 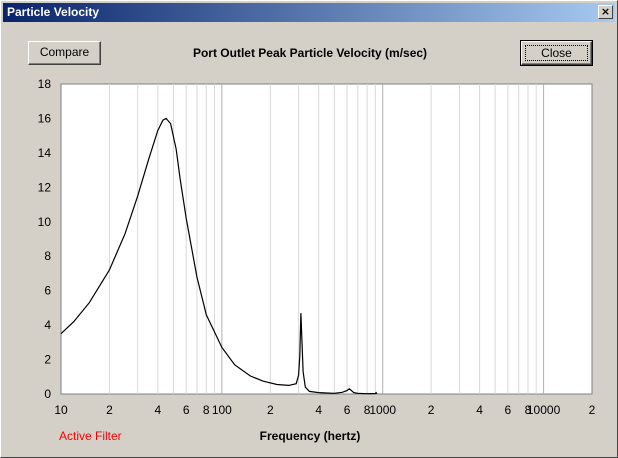 I want to click on y-tick-label: 18, so click(x=45, y=84).